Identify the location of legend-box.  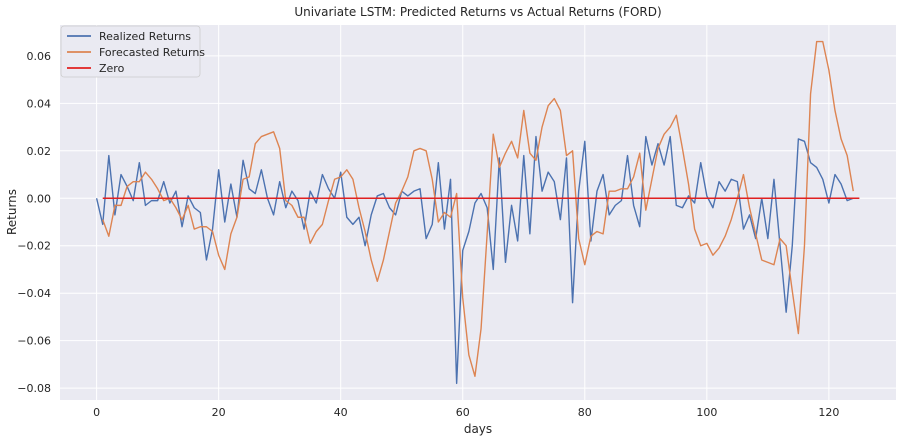
(130, 51).